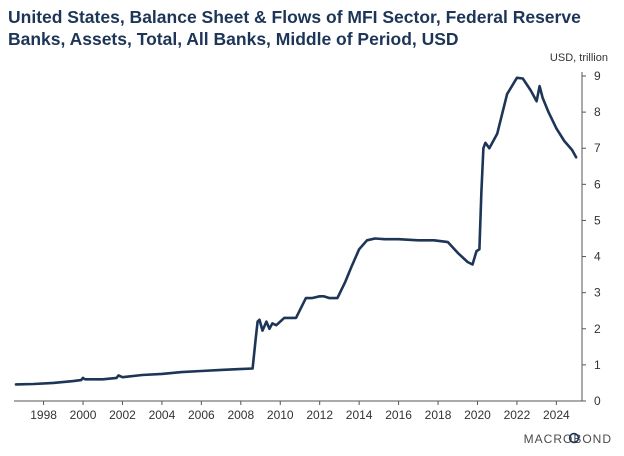  I want to click on logo-ring-icon, so click(574, 438).